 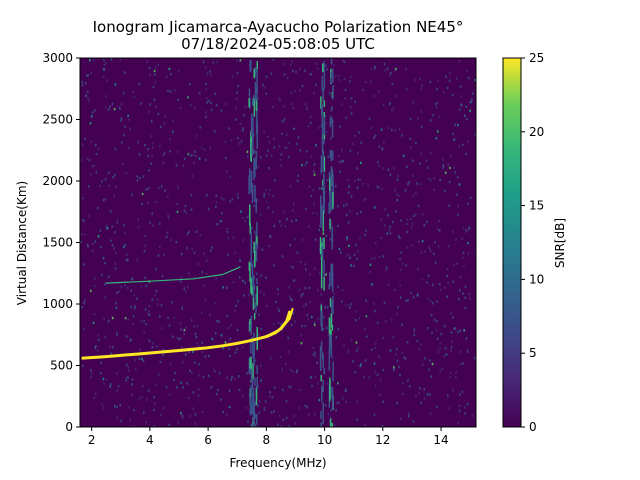 What do you see at coordinates (536, 279) in the screenshot?
I see `colorbar-tick-label: 10` at bounding box center [536, 279].